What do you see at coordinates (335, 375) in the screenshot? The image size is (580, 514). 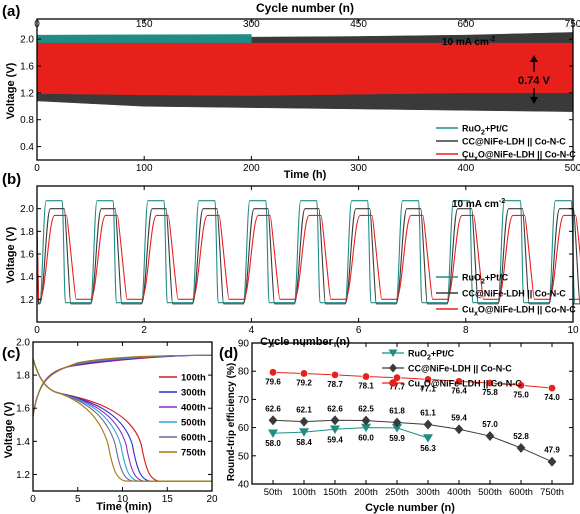 I see `point-circle-150th` at bounding box center [335, 375].